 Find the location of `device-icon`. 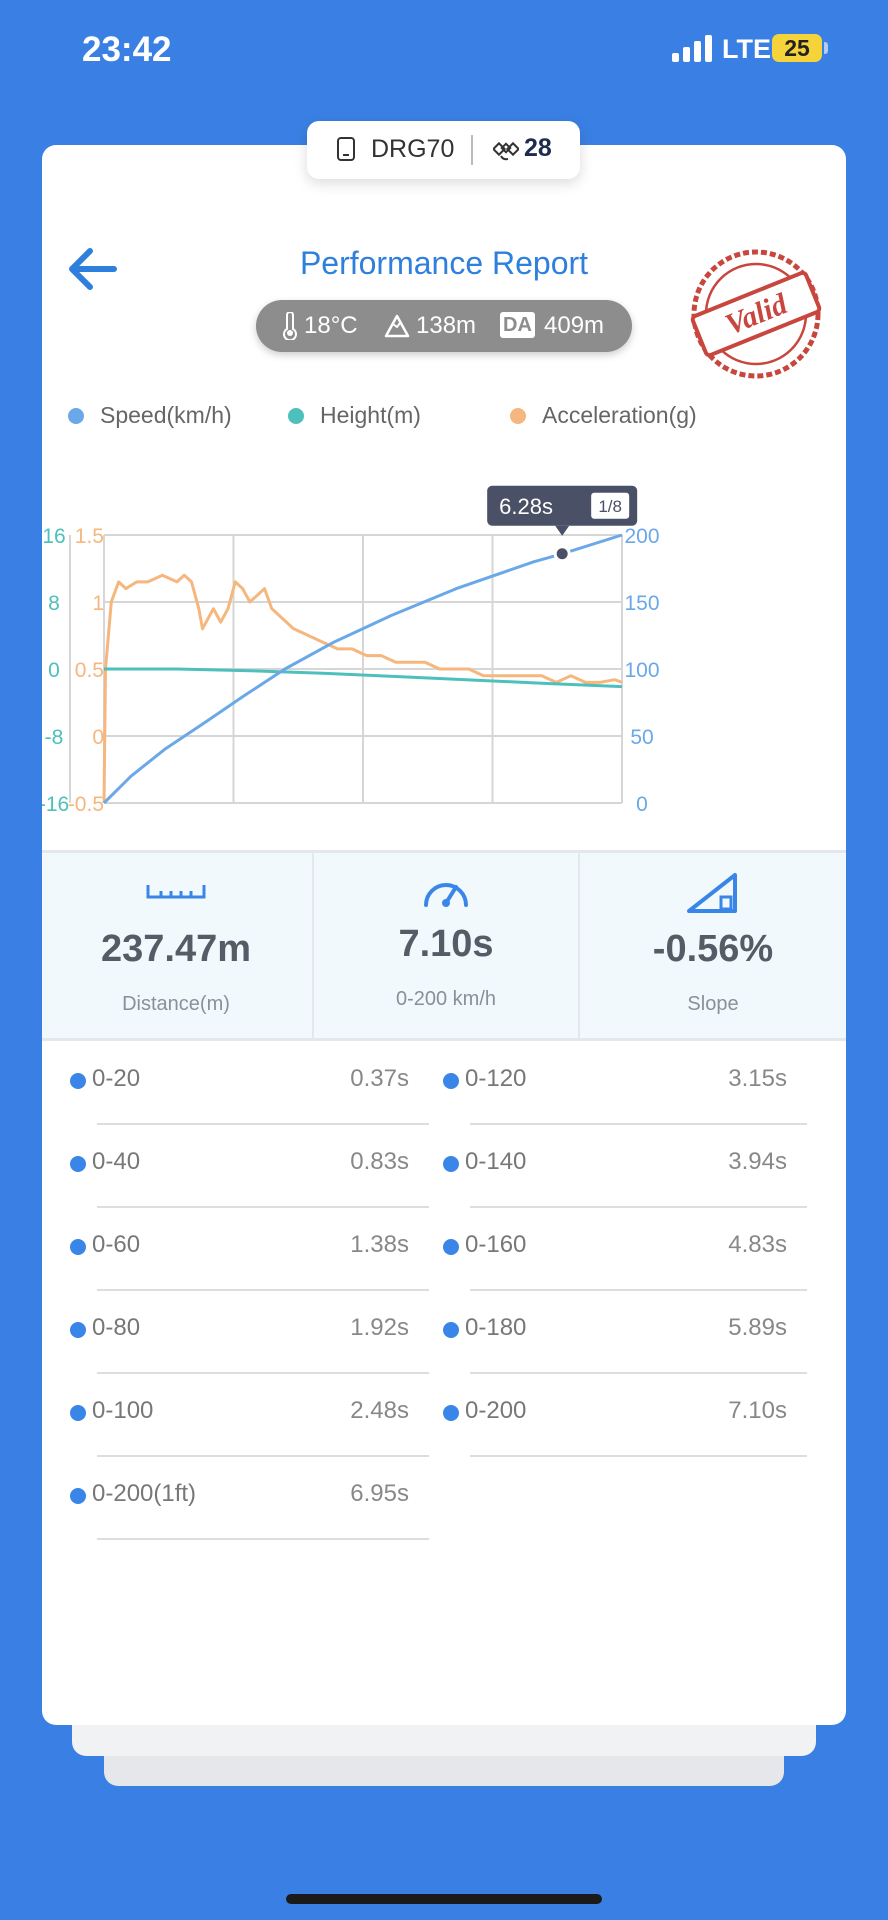

device-icon is located at coordinates (346, 149).